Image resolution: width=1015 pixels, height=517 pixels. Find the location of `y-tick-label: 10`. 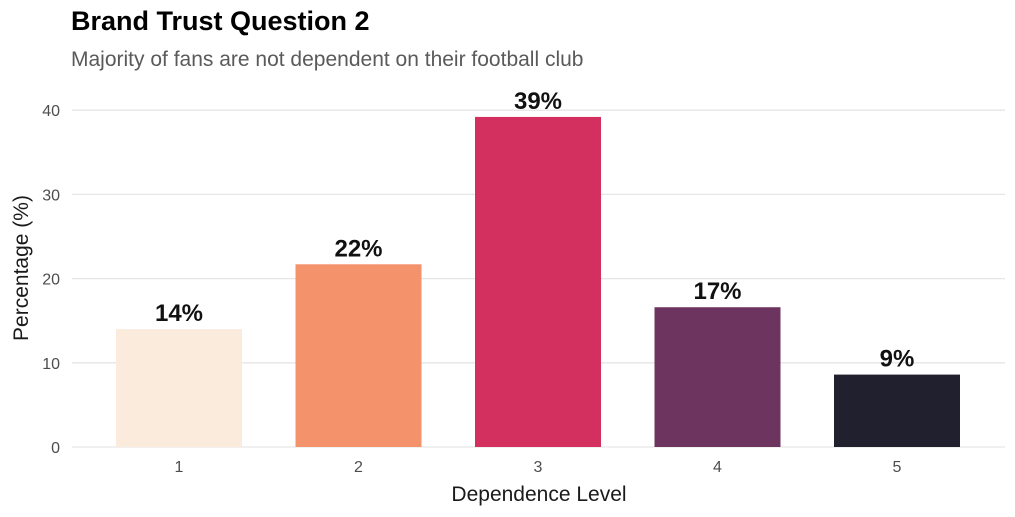

y-tick-label: 10 is located at coordinates (51, 364).